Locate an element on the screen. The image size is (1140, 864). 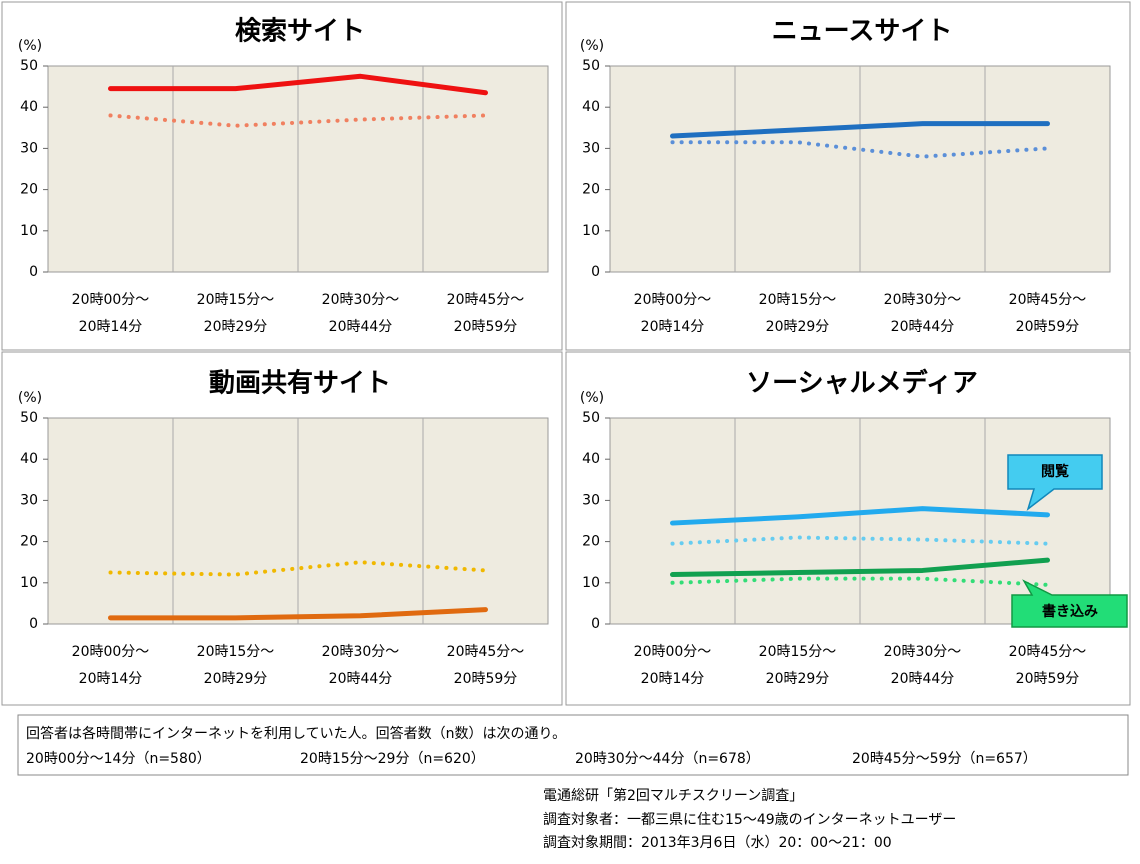
note-box is located at coordinates (573, 745).